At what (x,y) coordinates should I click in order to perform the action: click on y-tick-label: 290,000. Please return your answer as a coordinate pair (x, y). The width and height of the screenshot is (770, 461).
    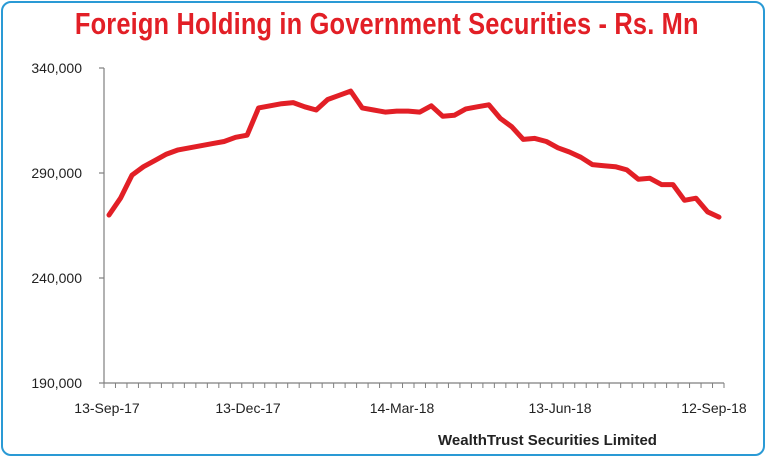
    Looking at the image, I should click on (56, 173).